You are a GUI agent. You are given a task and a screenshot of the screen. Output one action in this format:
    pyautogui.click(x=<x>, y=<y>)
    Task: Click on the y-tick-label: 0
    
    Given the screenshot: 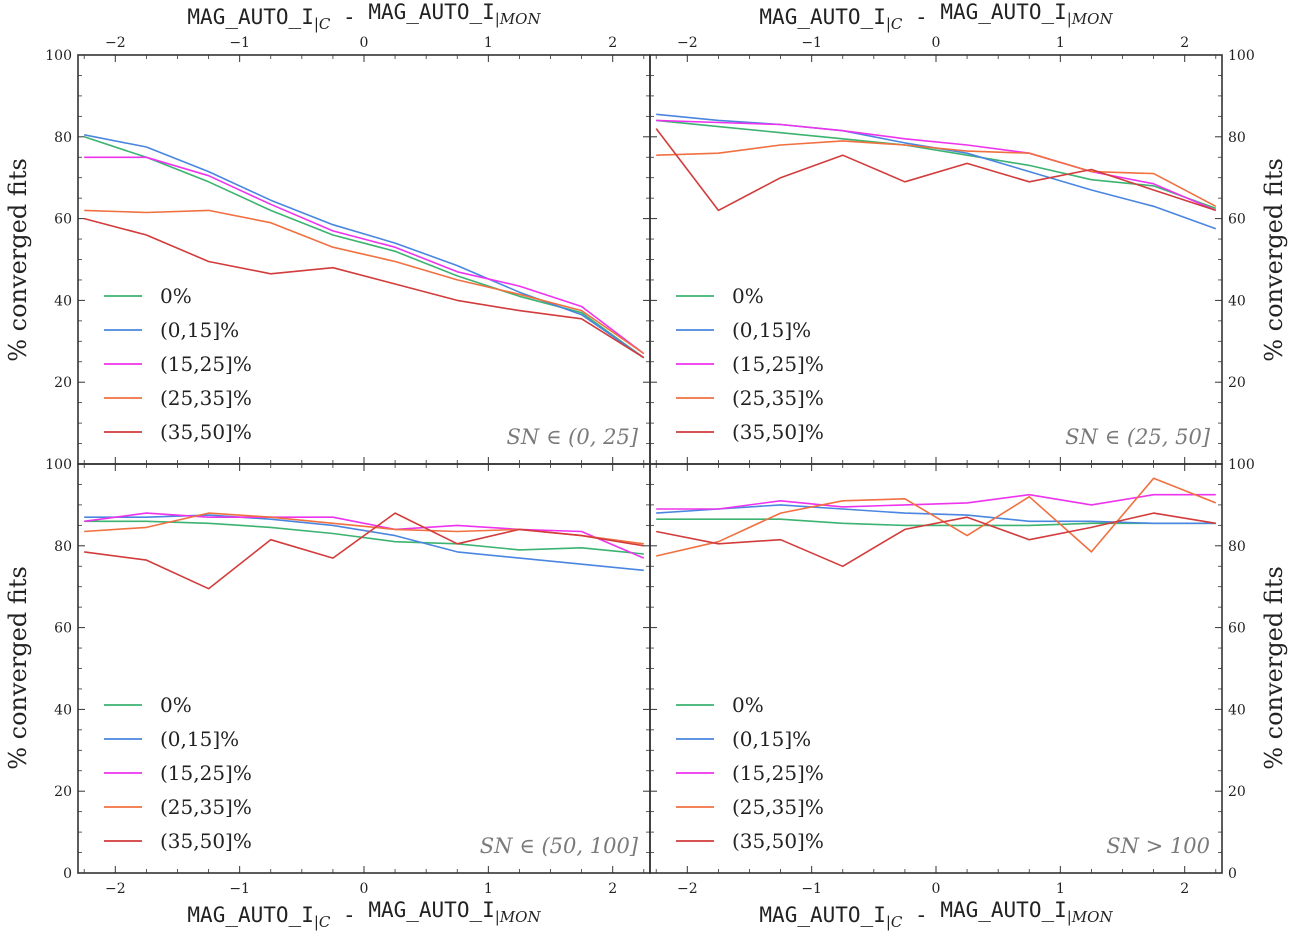 What is the action you would take?
    pyautogui.click(x=67, y=874)
    